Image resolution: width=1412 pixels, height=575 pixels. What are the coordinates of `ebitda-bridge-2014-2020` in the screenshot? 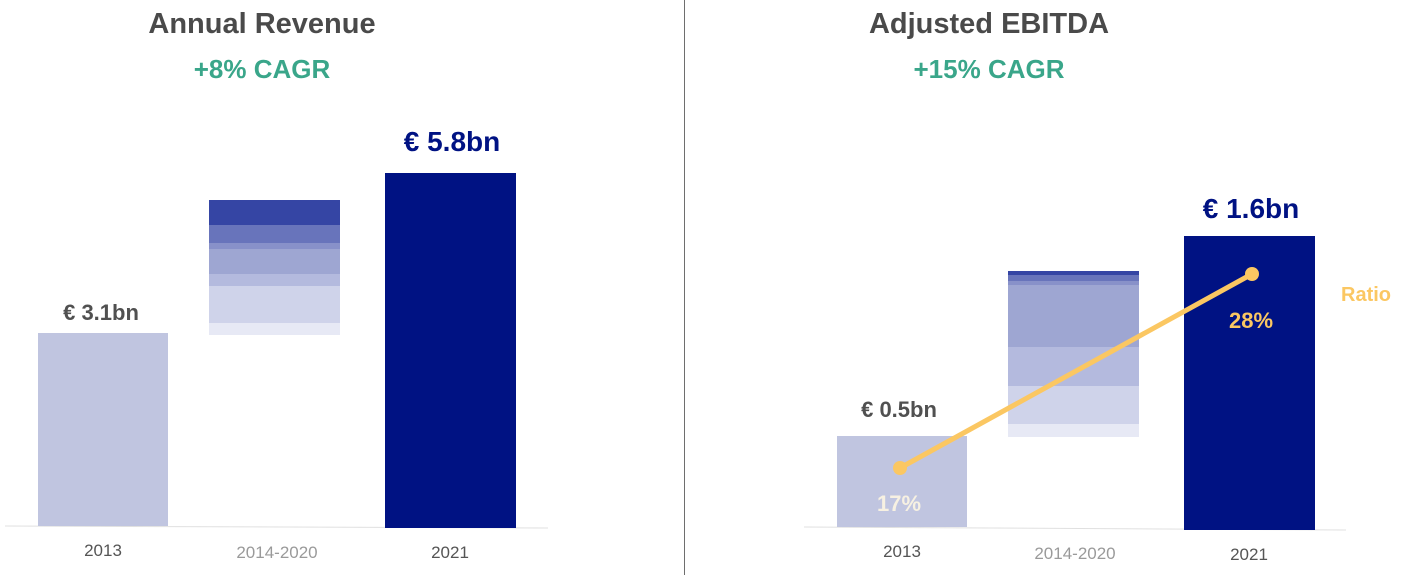 It's located at (1073, 354).